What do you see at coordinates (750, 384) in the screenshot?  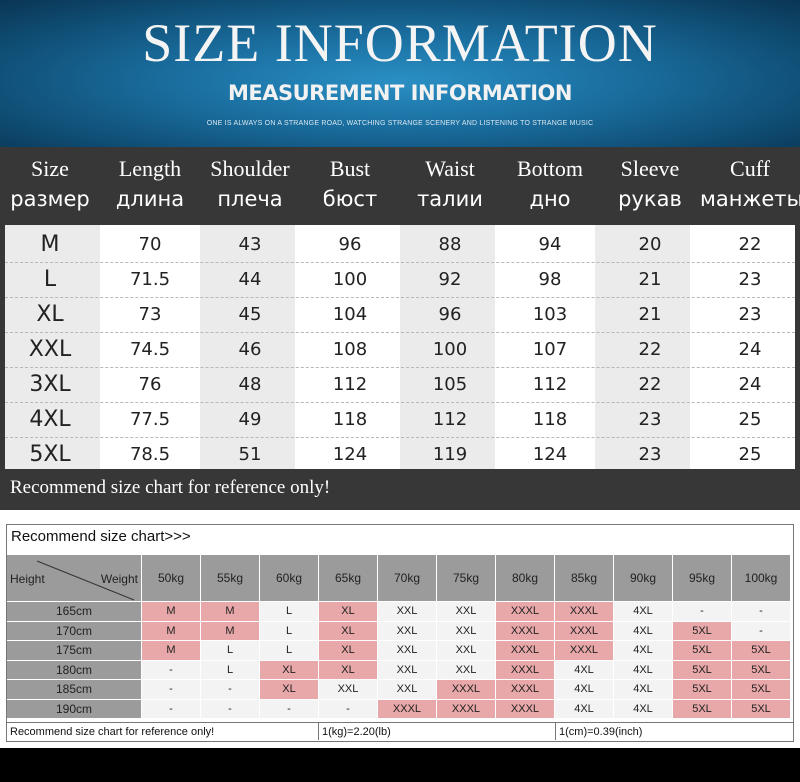 I see `table-cell: 24` at bounding box center [750, 384].